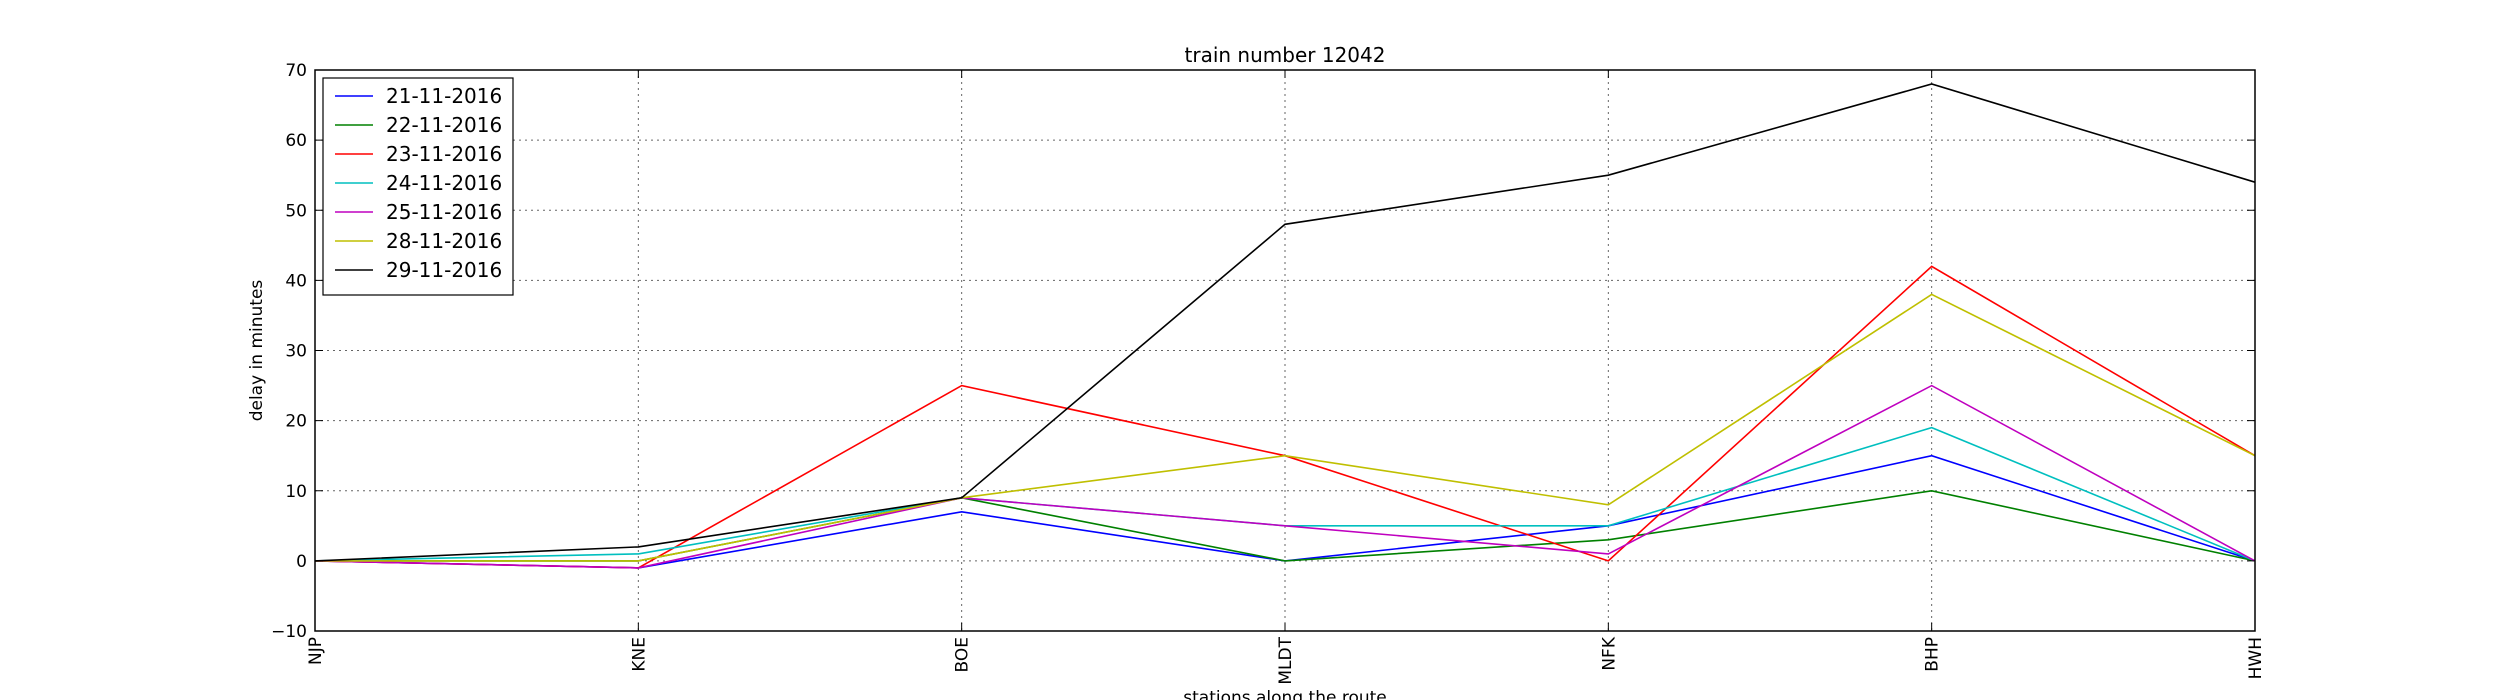  Describe the element at coordinates (1285, 694) in the screenshot. I see `x-axis-title: stations along the route` at that location.